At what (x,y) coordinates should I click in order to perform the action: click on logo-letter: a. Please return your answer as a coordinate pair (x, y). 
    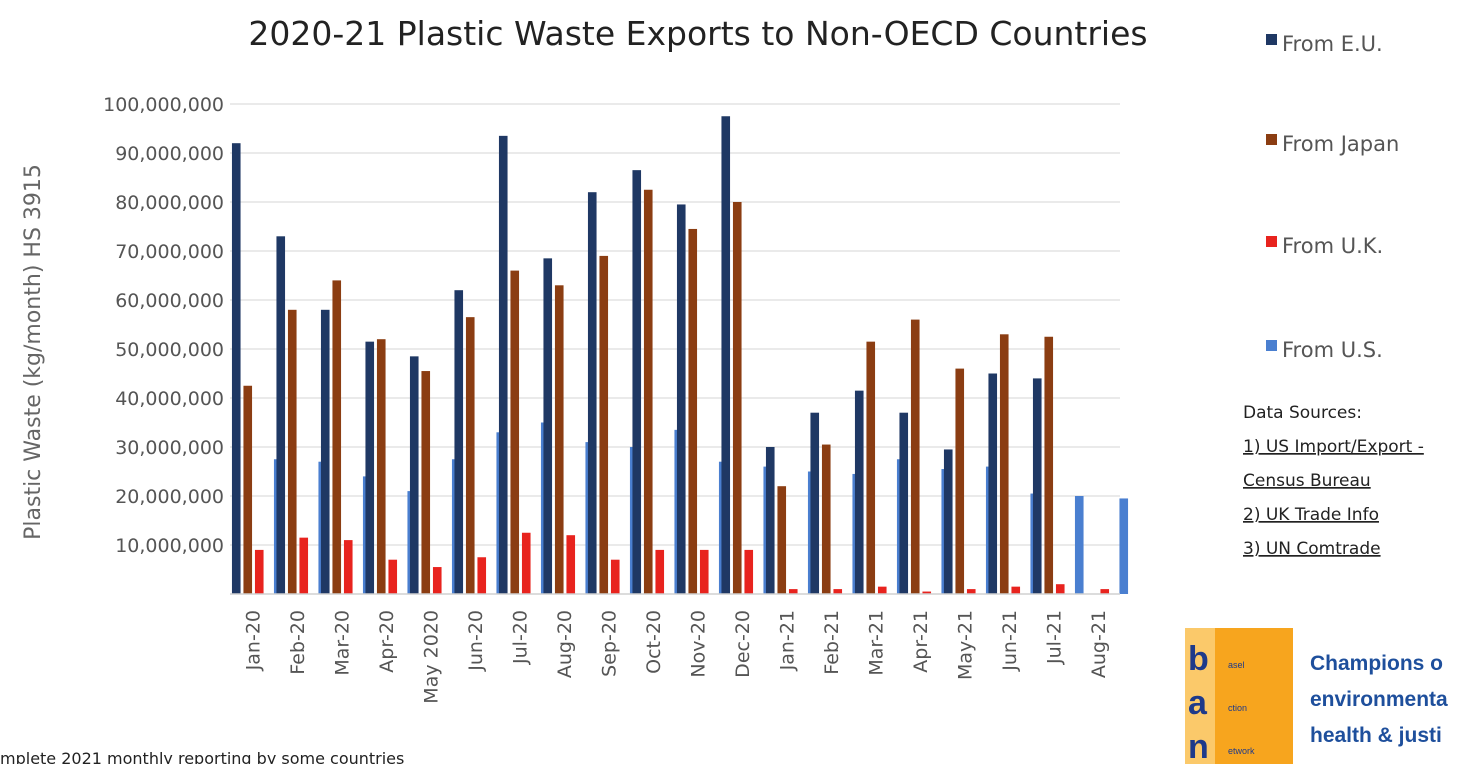
    Looking at the image, I should click on (1198, 703).